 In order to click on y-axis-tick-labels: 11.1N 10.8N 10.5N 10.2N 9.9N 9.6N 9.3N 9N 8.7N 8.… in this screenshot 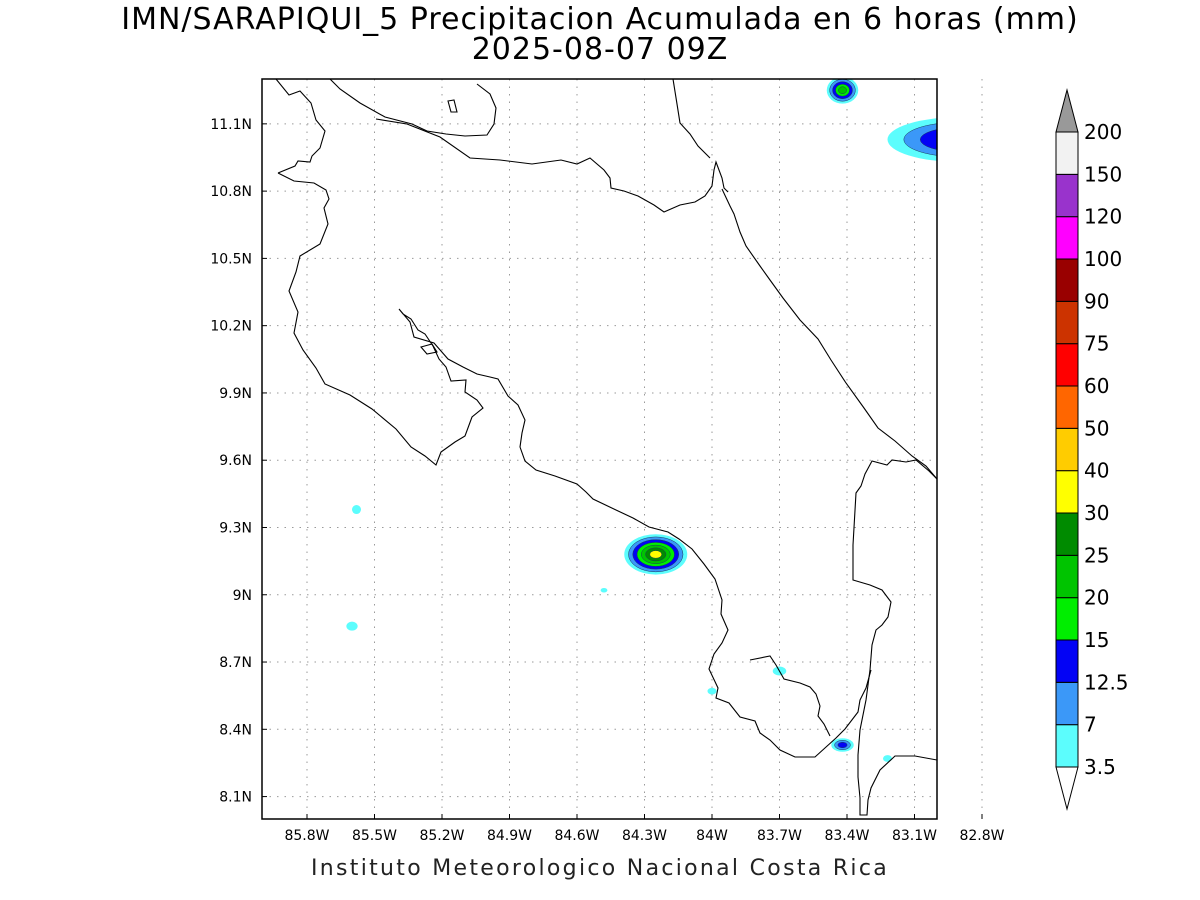, I will do `click(231, 461)`.